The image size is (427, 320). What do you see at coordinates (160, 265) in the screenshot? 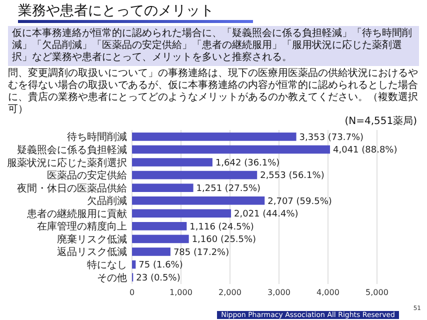
I see `data-label: 75 (1.6%)` at bounding box center [160, 265].